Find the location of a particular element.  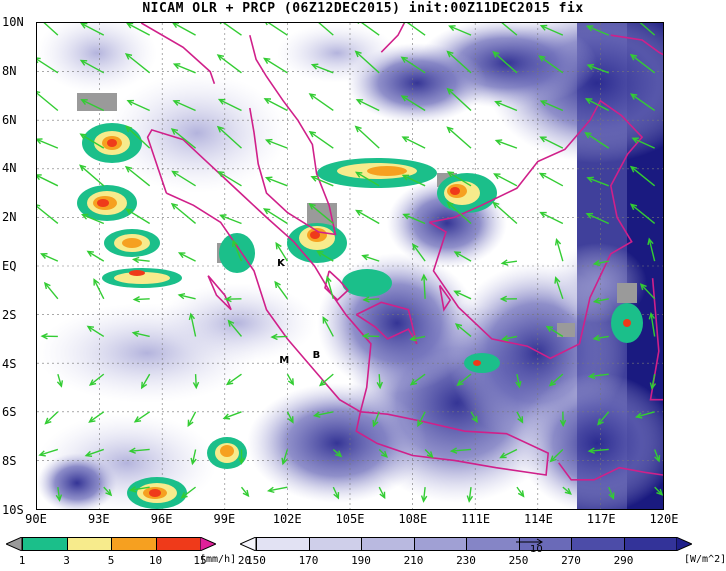

city-marker-b: B is located at coordinates (316, 355).